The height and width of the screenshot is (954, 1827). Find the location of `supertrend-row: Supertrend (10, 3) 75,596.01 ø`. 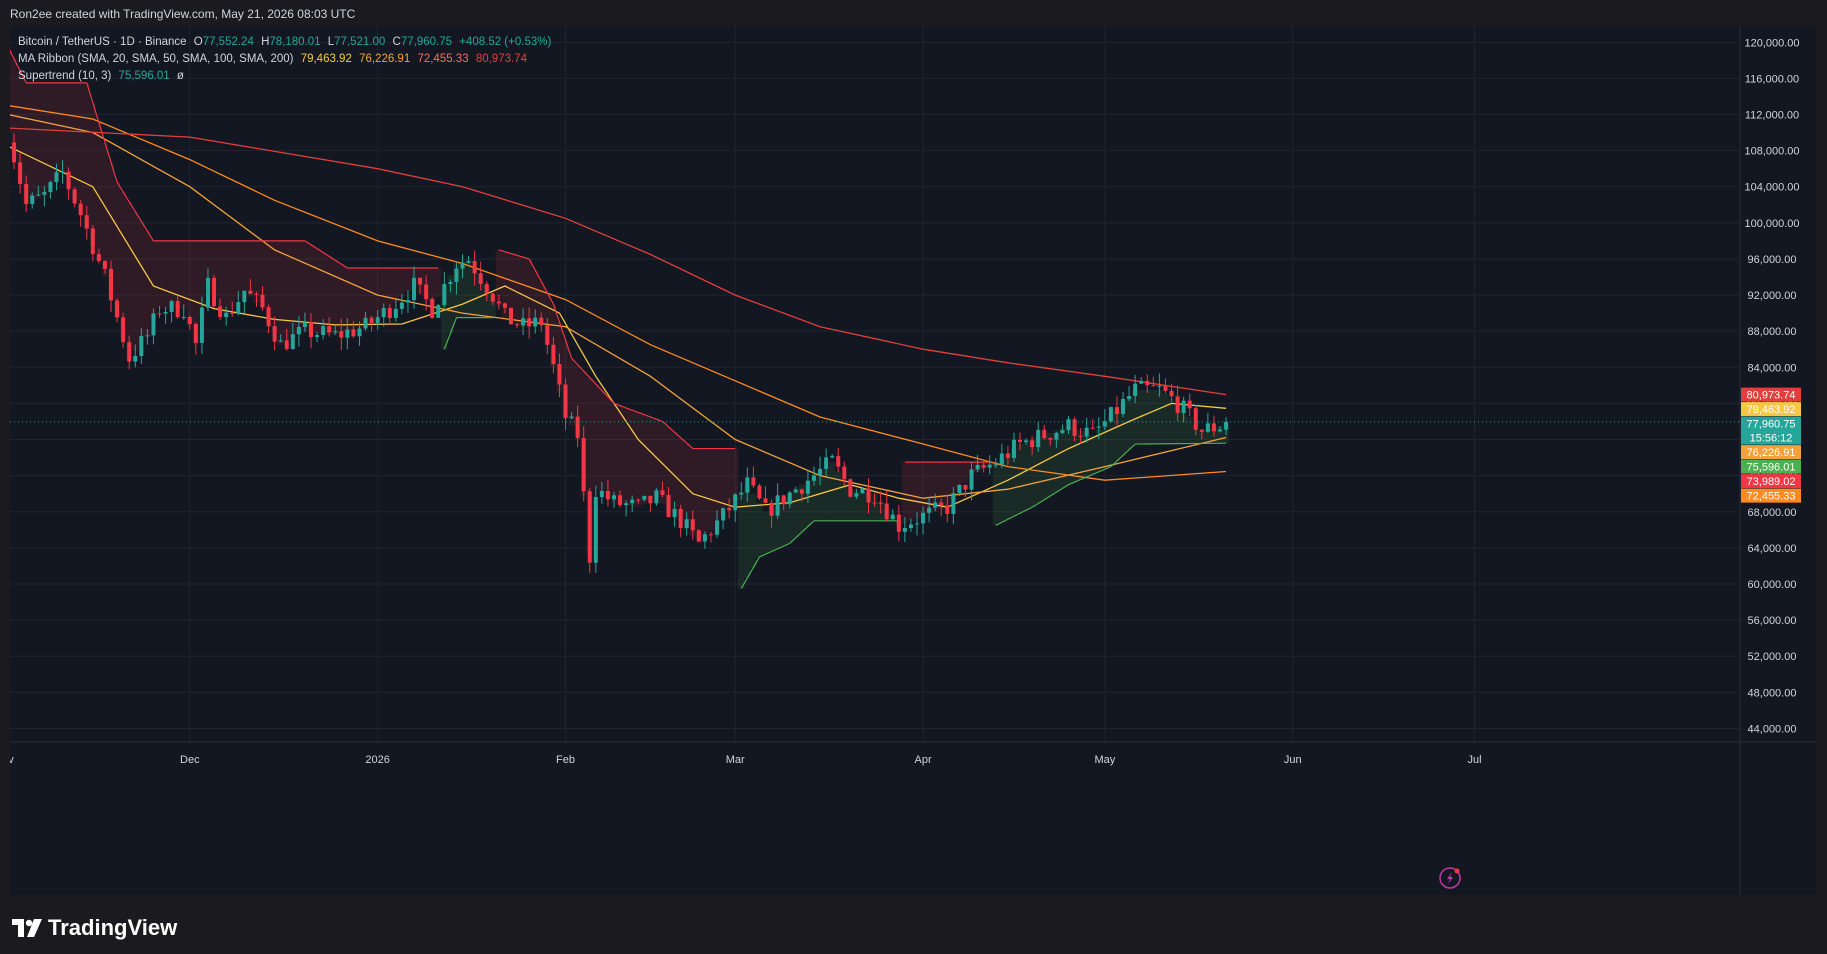

supertrend-row: Supertrend (10, 3) 75,596.01 ø is located at coordinates (284, 76).